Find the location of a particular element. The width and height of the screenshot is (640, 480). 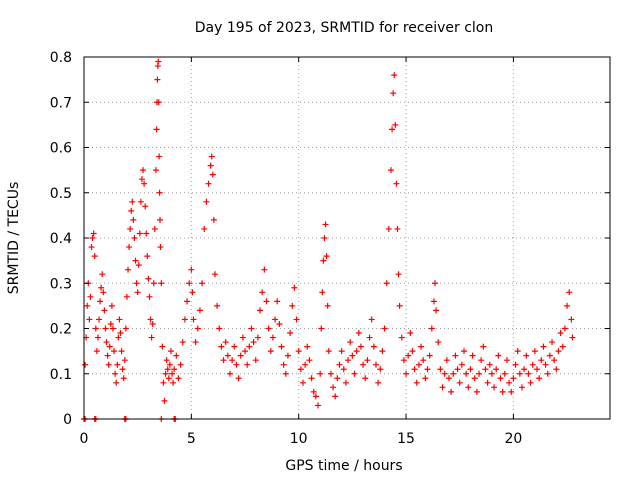

y-tick-label: 0.4 is located at coordinates (61, 239).